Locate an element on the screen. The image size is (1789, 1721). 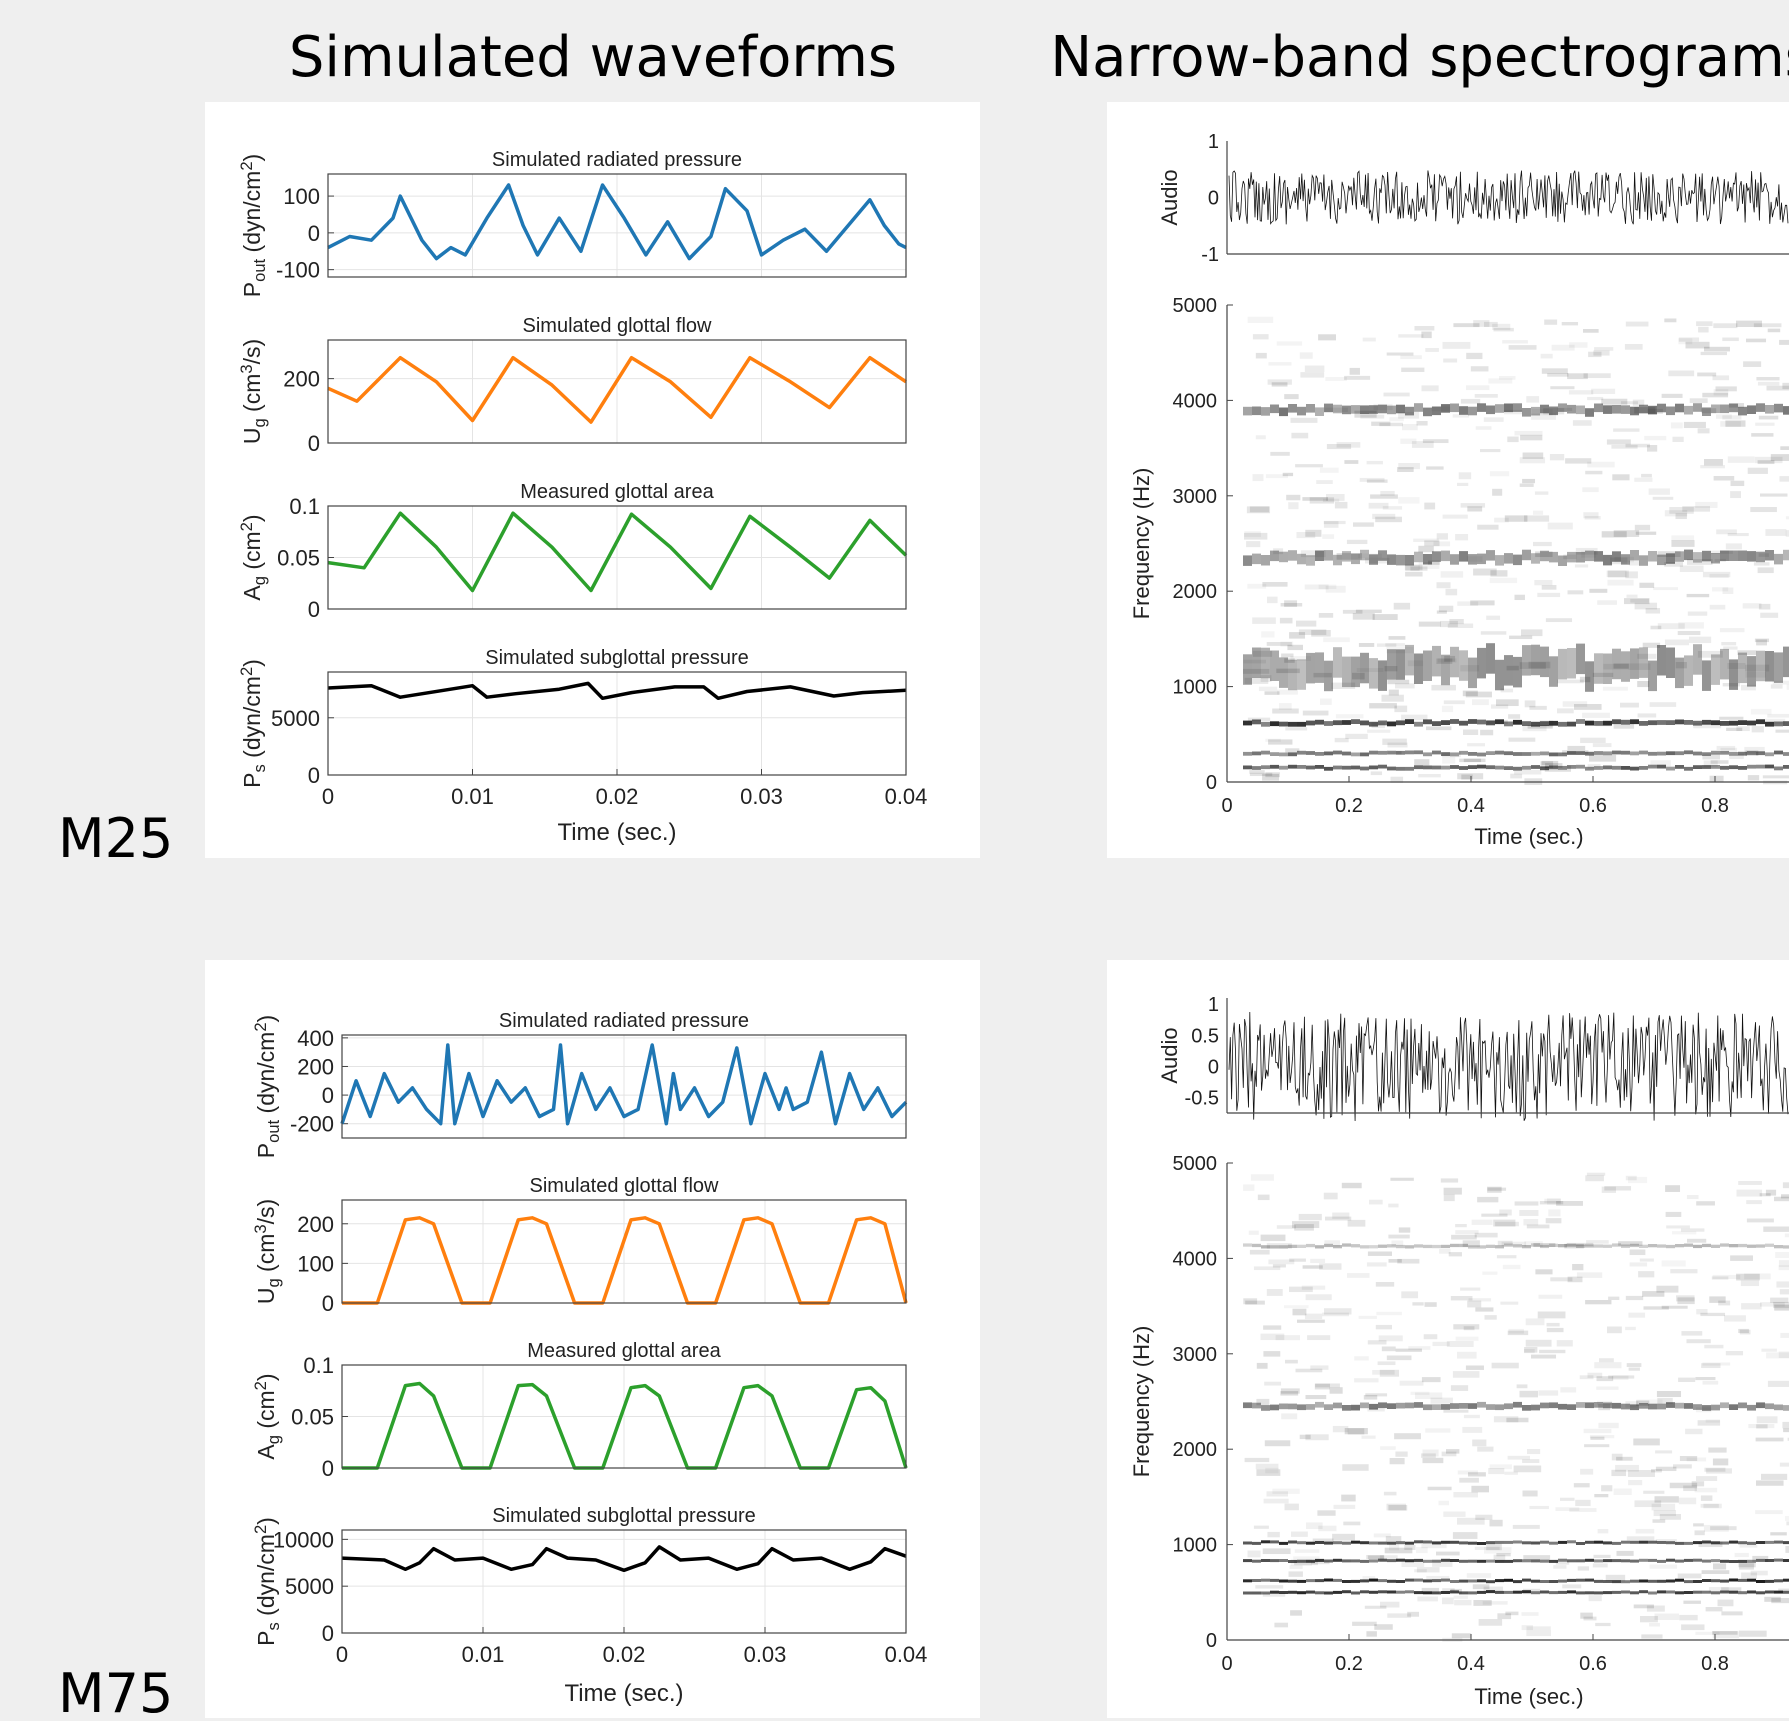
axis-label-y: Ag (cm2) is located at coordinates (253, 557).